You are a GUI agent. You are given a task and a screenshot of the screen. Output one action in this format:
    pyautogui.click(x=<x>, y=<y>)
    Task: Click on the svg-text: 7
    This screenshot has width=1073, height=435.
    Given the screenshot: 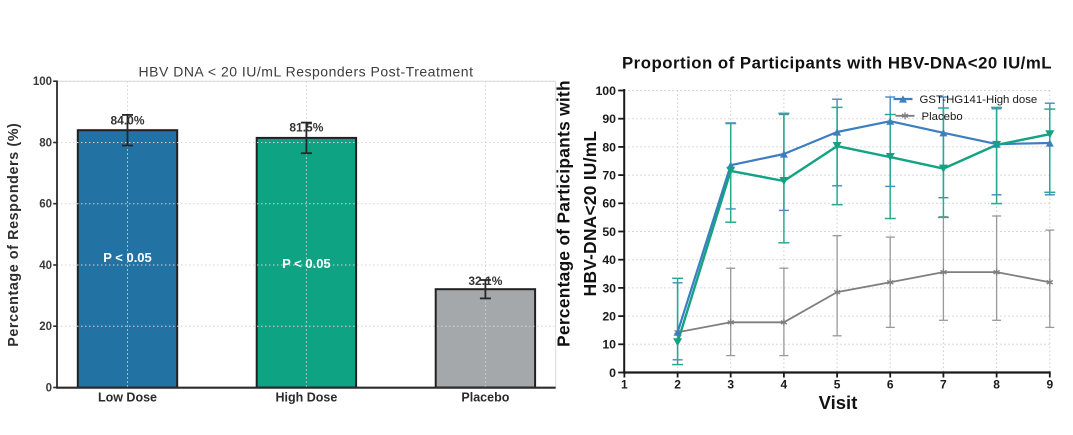 What is the action you would take?
    pyautogui.click(x=943, y=385)
    